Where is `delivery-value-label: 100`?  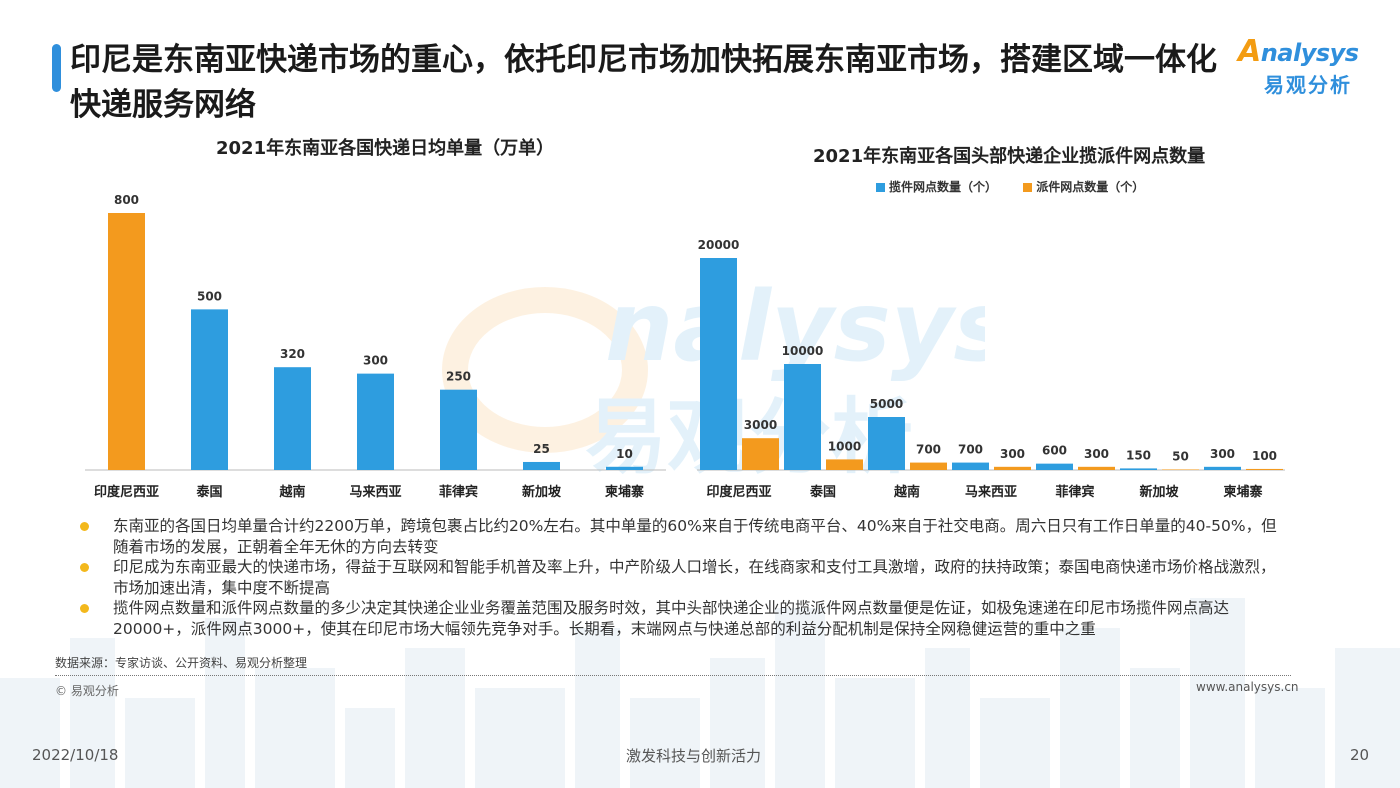 delivery-value-label: 100 is located at coordinates (1264, 456).